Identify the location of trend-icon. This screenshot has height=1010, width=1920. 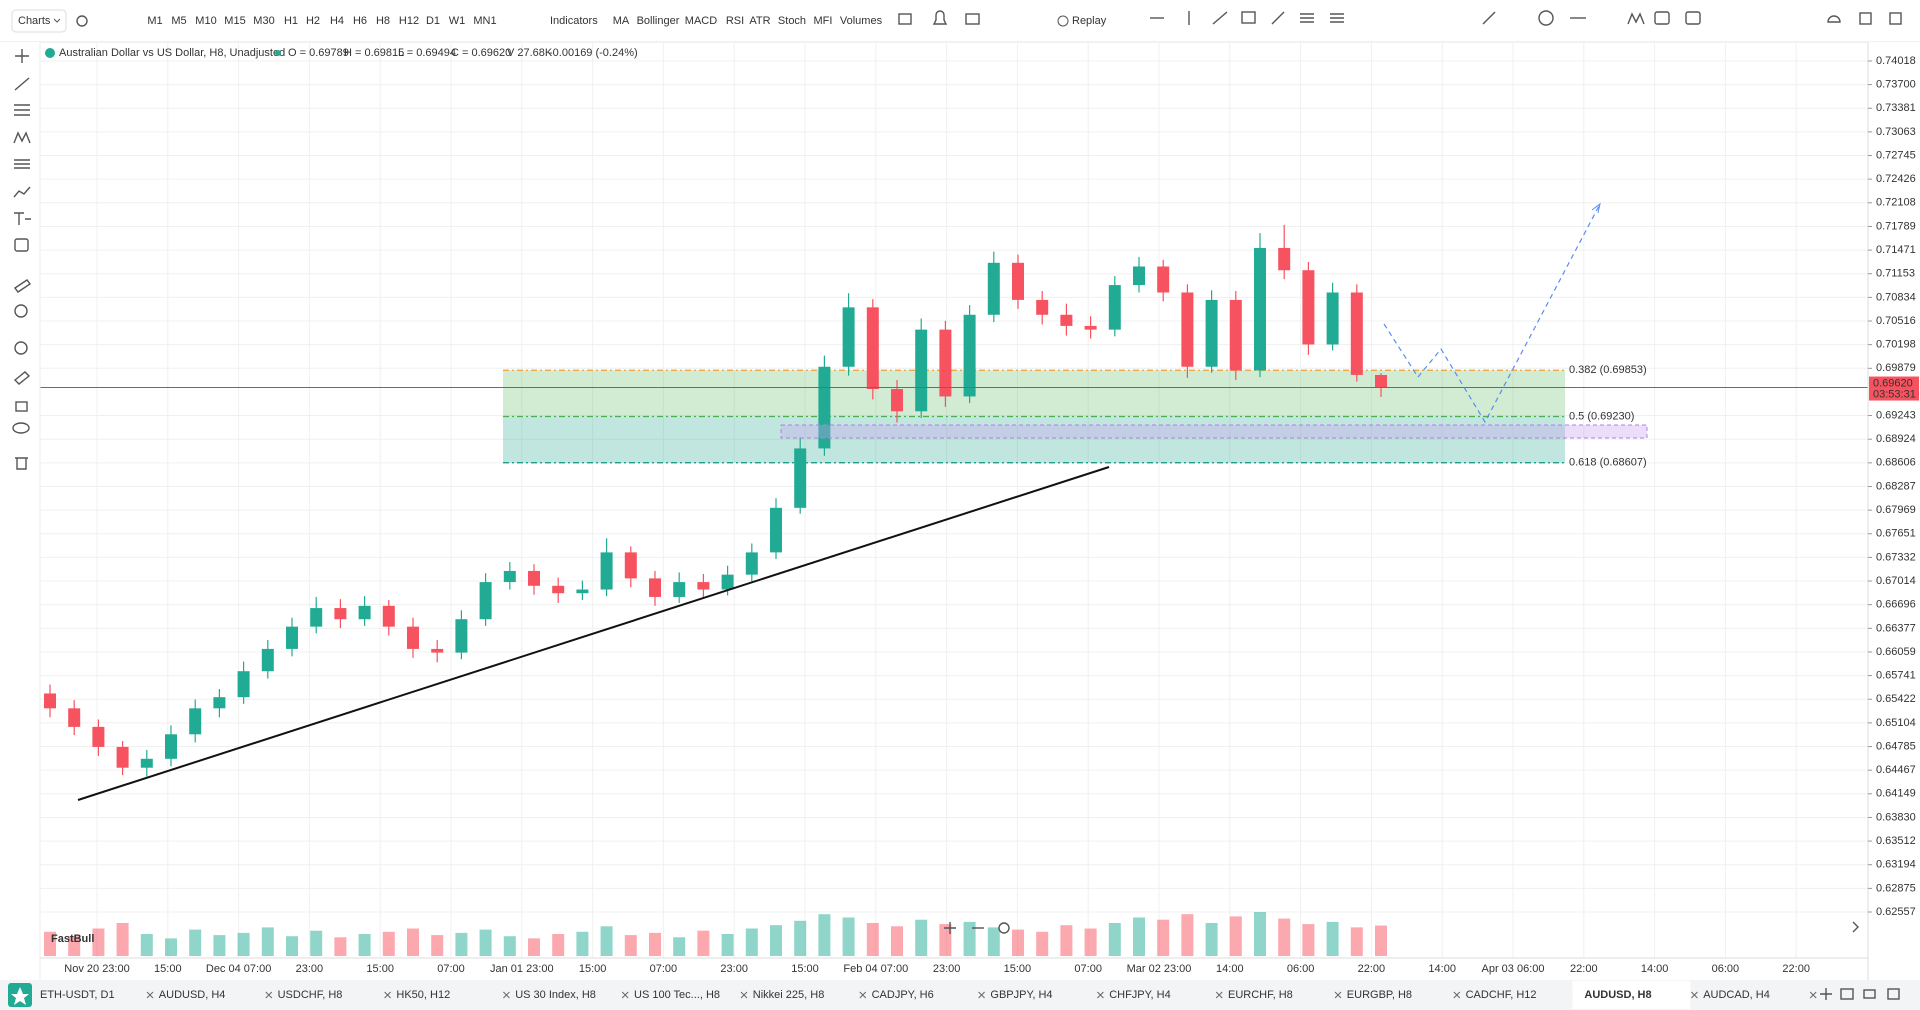
(1220, 18).